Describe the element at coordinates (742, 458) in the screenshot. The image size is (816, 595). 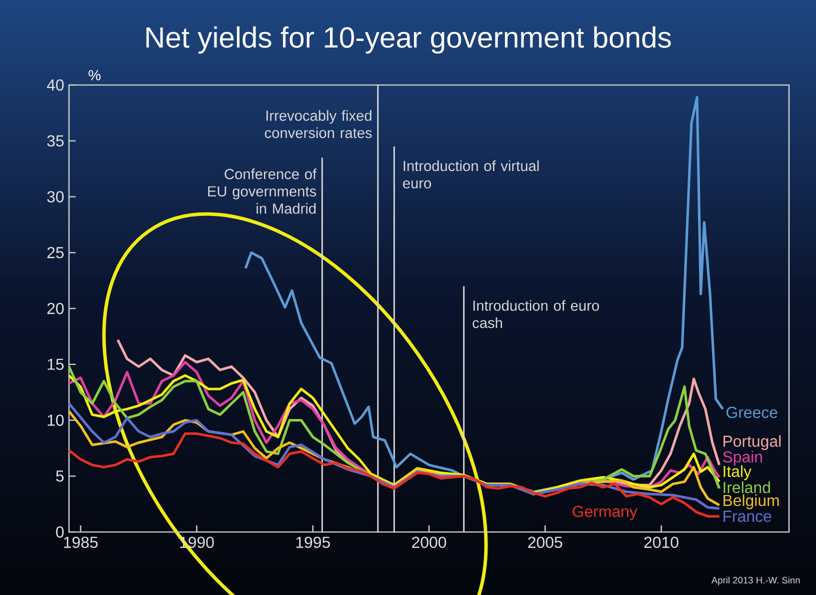
I see `series-label: Spain` at that location.